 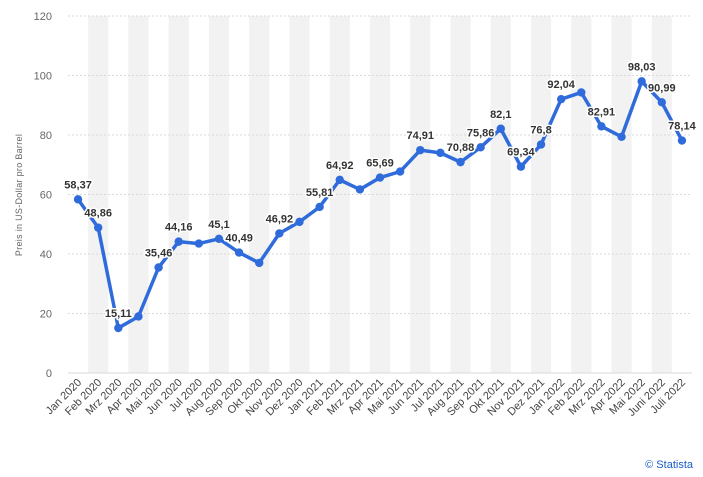 What do you see at coordinates (561, 85) in the screenshot?
I see `data-label: 92,04` at bounding box center [561, 85].